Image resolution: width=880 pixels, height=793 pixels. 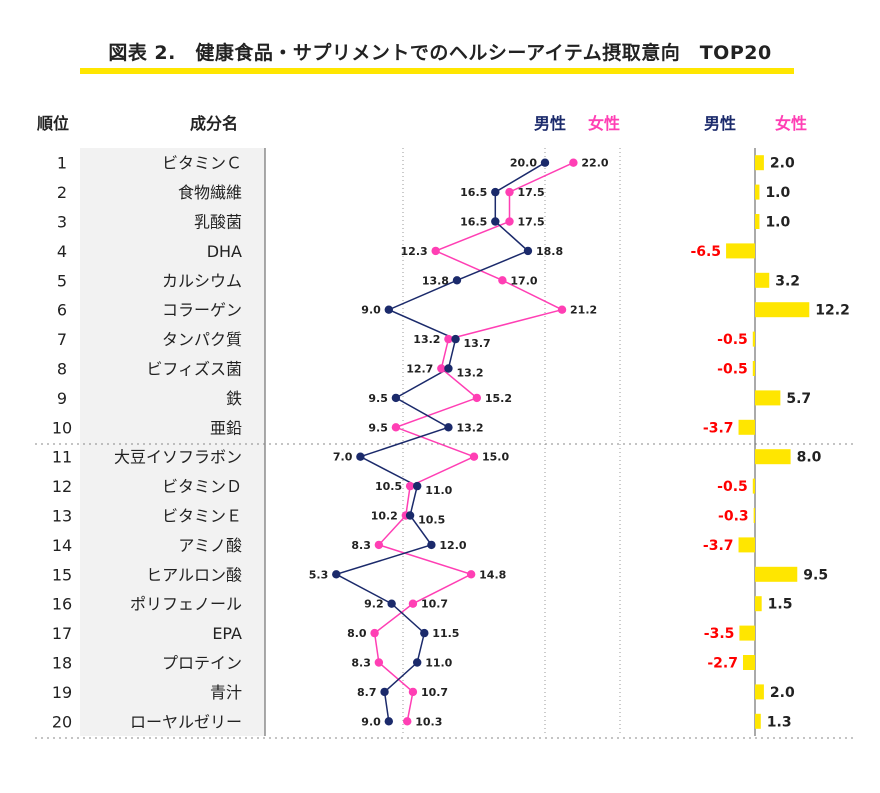 I want to click on male-value-label: 13.7, so click(x=477, y=343).